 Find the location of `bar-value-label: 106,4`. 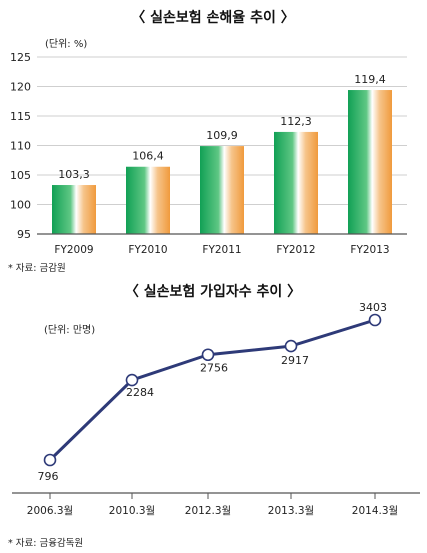

bar-value-label: 106,4 is located at coordinates (148, 156).